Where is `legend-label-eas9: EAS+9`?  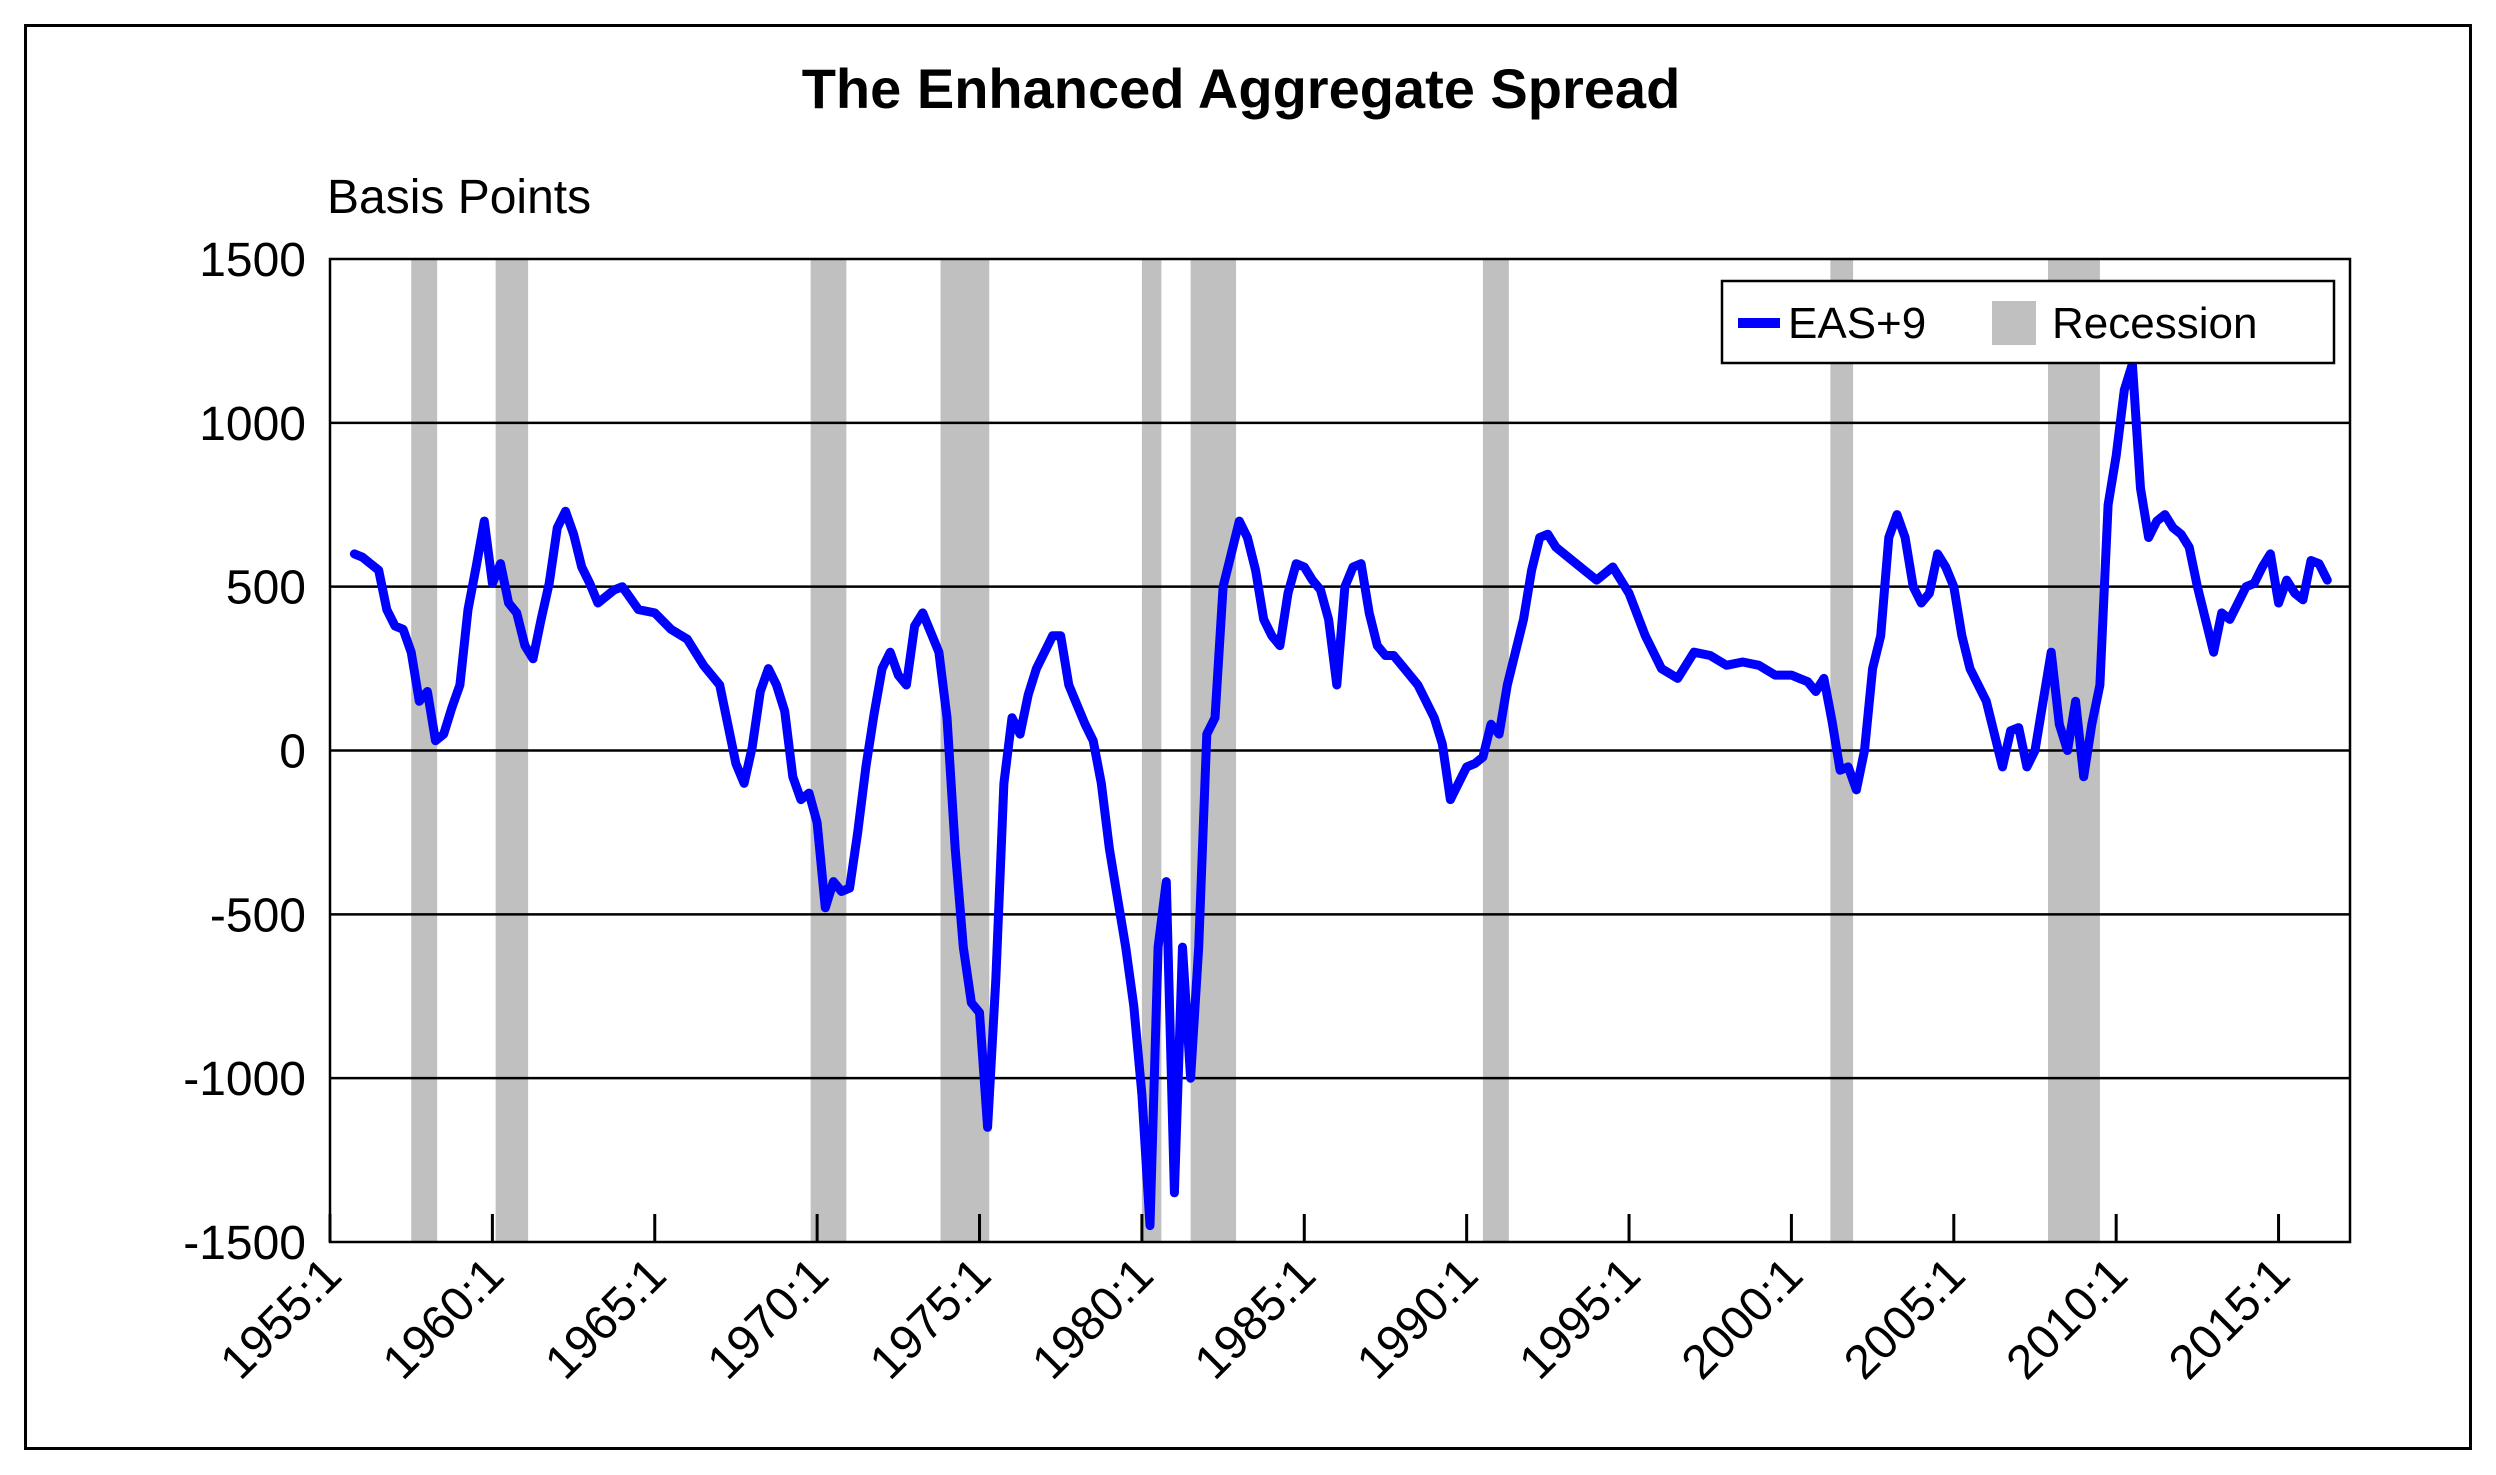
legend-label-eas9: EAS+9 is located at coordinates (1857, 323).